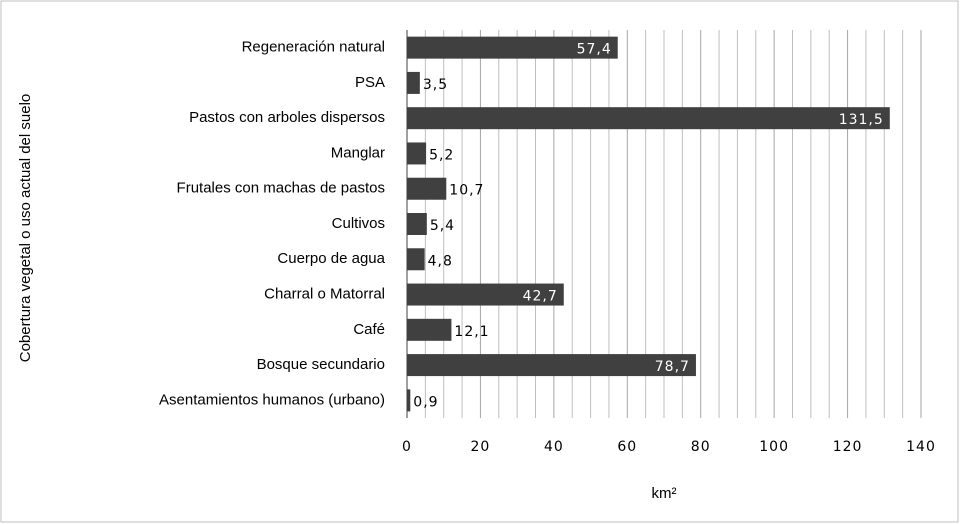  Describe the element at coordinates (664, 493) in the screenshot. I see `x-axis-label: km²` at that location.